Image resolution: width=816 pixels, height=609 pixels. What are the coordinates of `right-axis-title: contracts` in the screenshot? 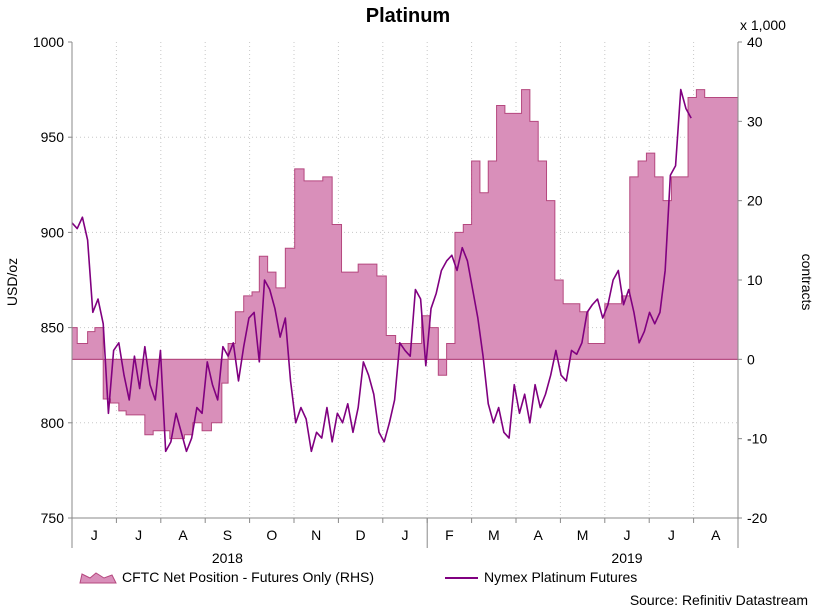 It's located at (807, 282).